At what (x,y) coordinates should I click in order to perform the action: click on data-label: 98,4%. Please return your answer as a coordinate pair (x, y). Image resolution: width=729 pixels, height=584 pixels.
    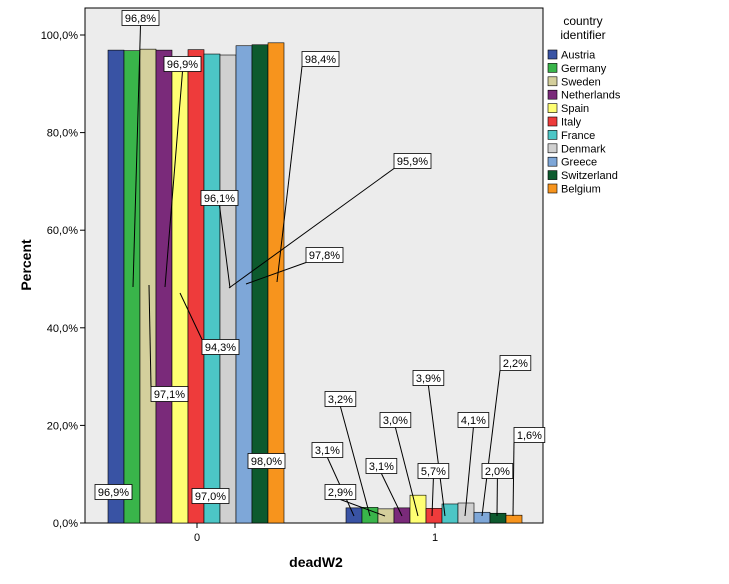
    Looking at the image, I should click on (320, 60).